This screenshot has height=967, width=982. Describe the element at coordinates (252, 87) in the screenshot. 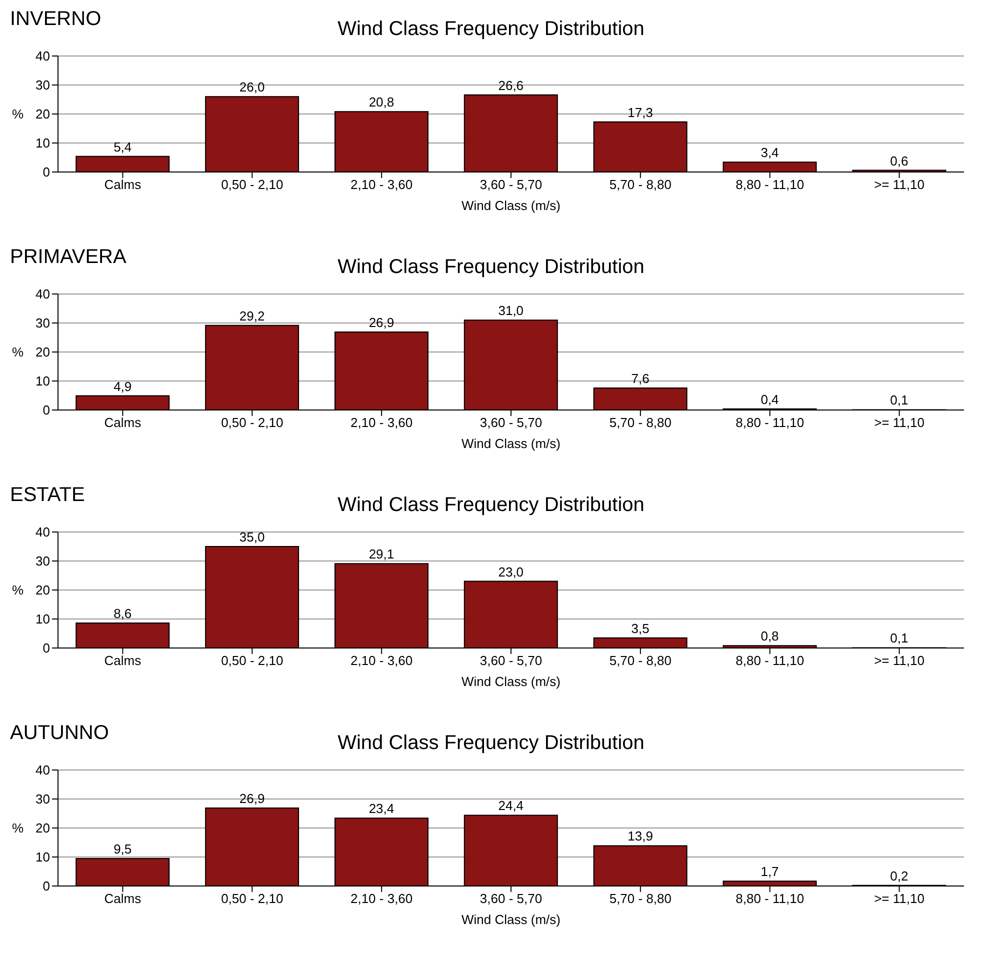

I see `data-label: 26,0` at that location.